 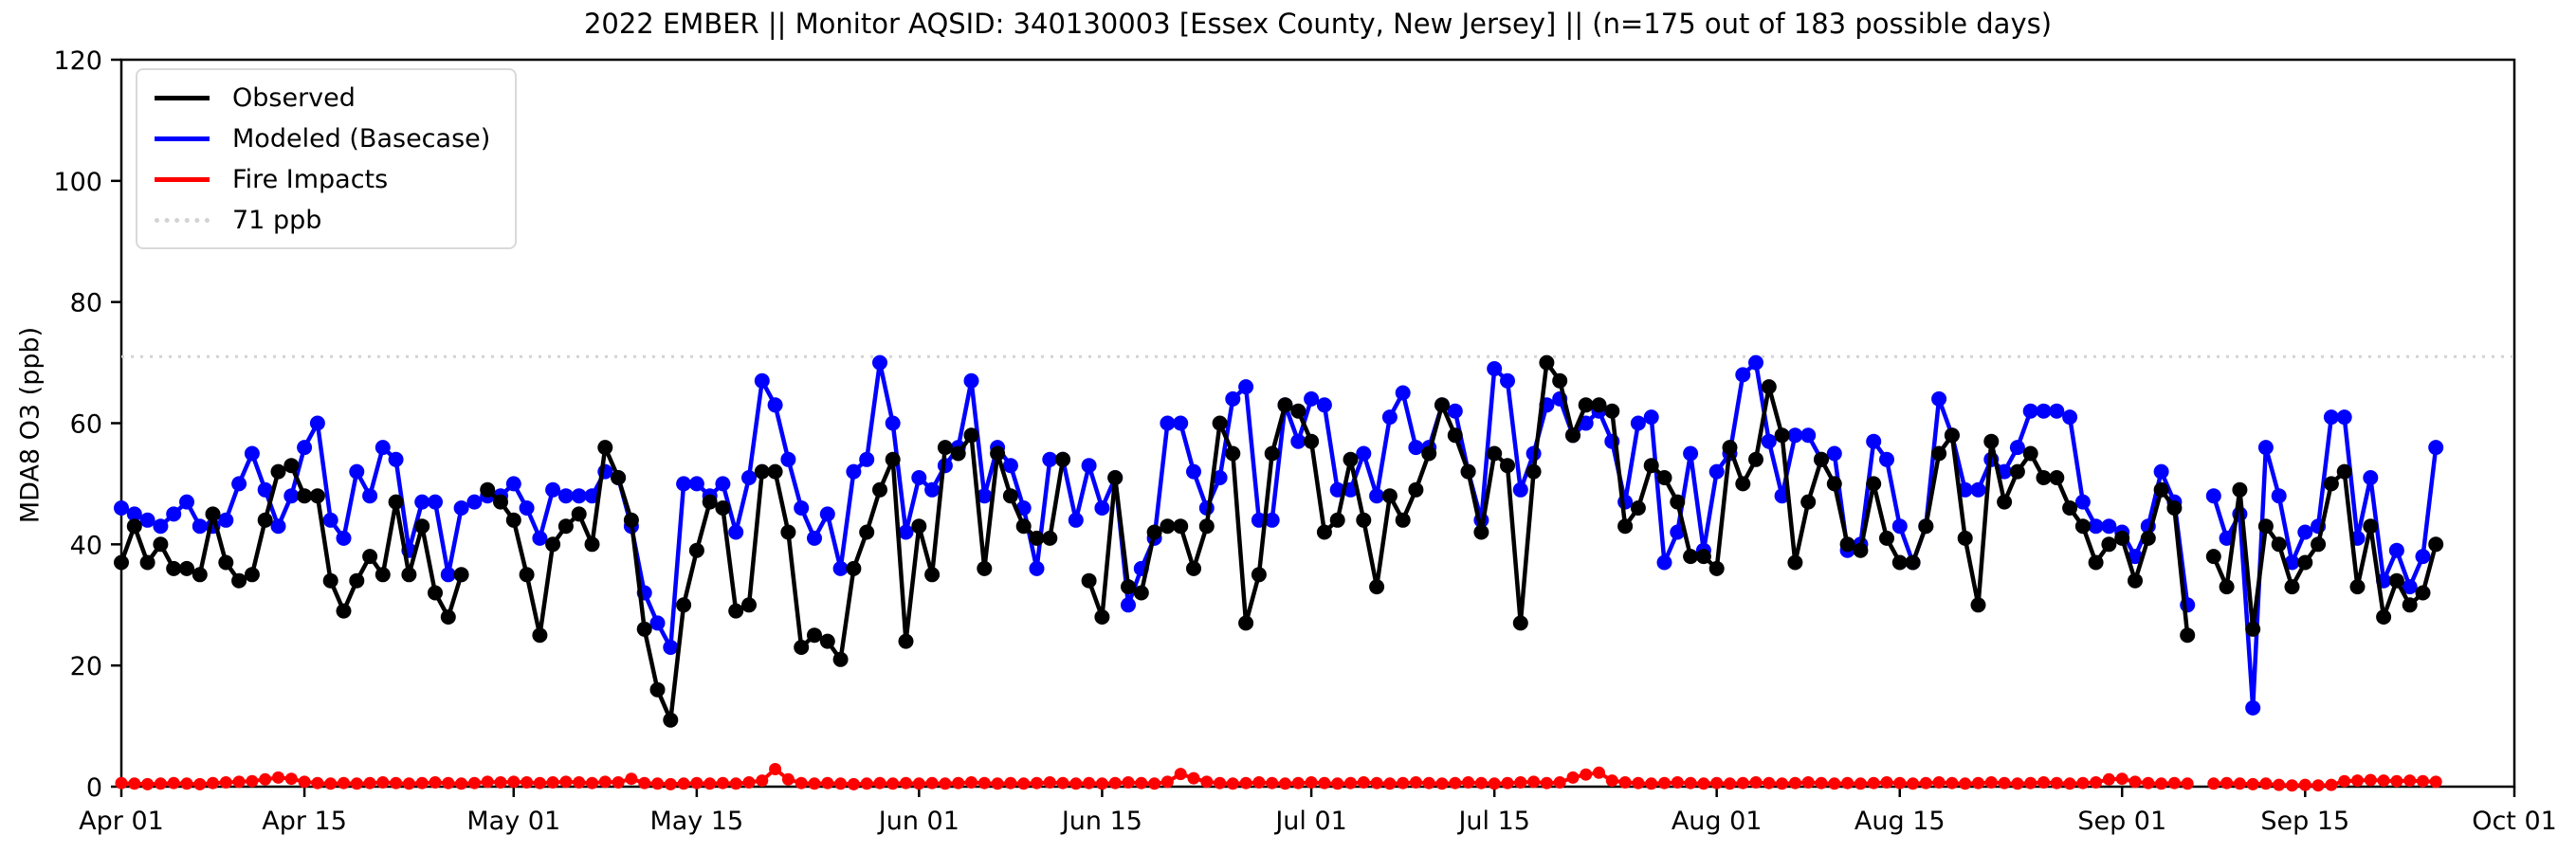 What do you see at coordinates (322, 179) in the screenshot?
I see `legend-item-fire-impacts: Fire Impacts` at bounding box center [322, 179].